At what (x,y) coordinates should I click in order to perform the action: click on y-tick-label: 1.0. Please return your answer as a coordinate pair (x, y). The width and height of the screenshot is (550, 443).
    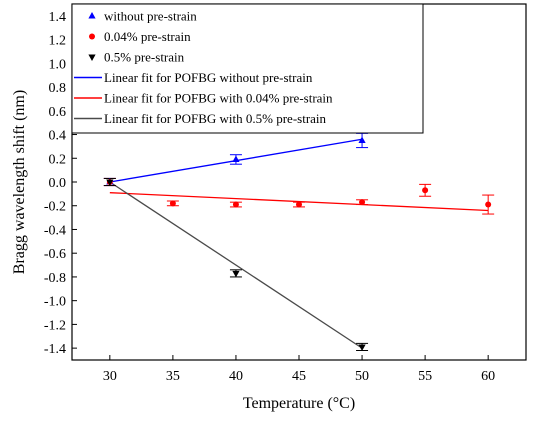
    Looking at the image, I should click on (58, 64).